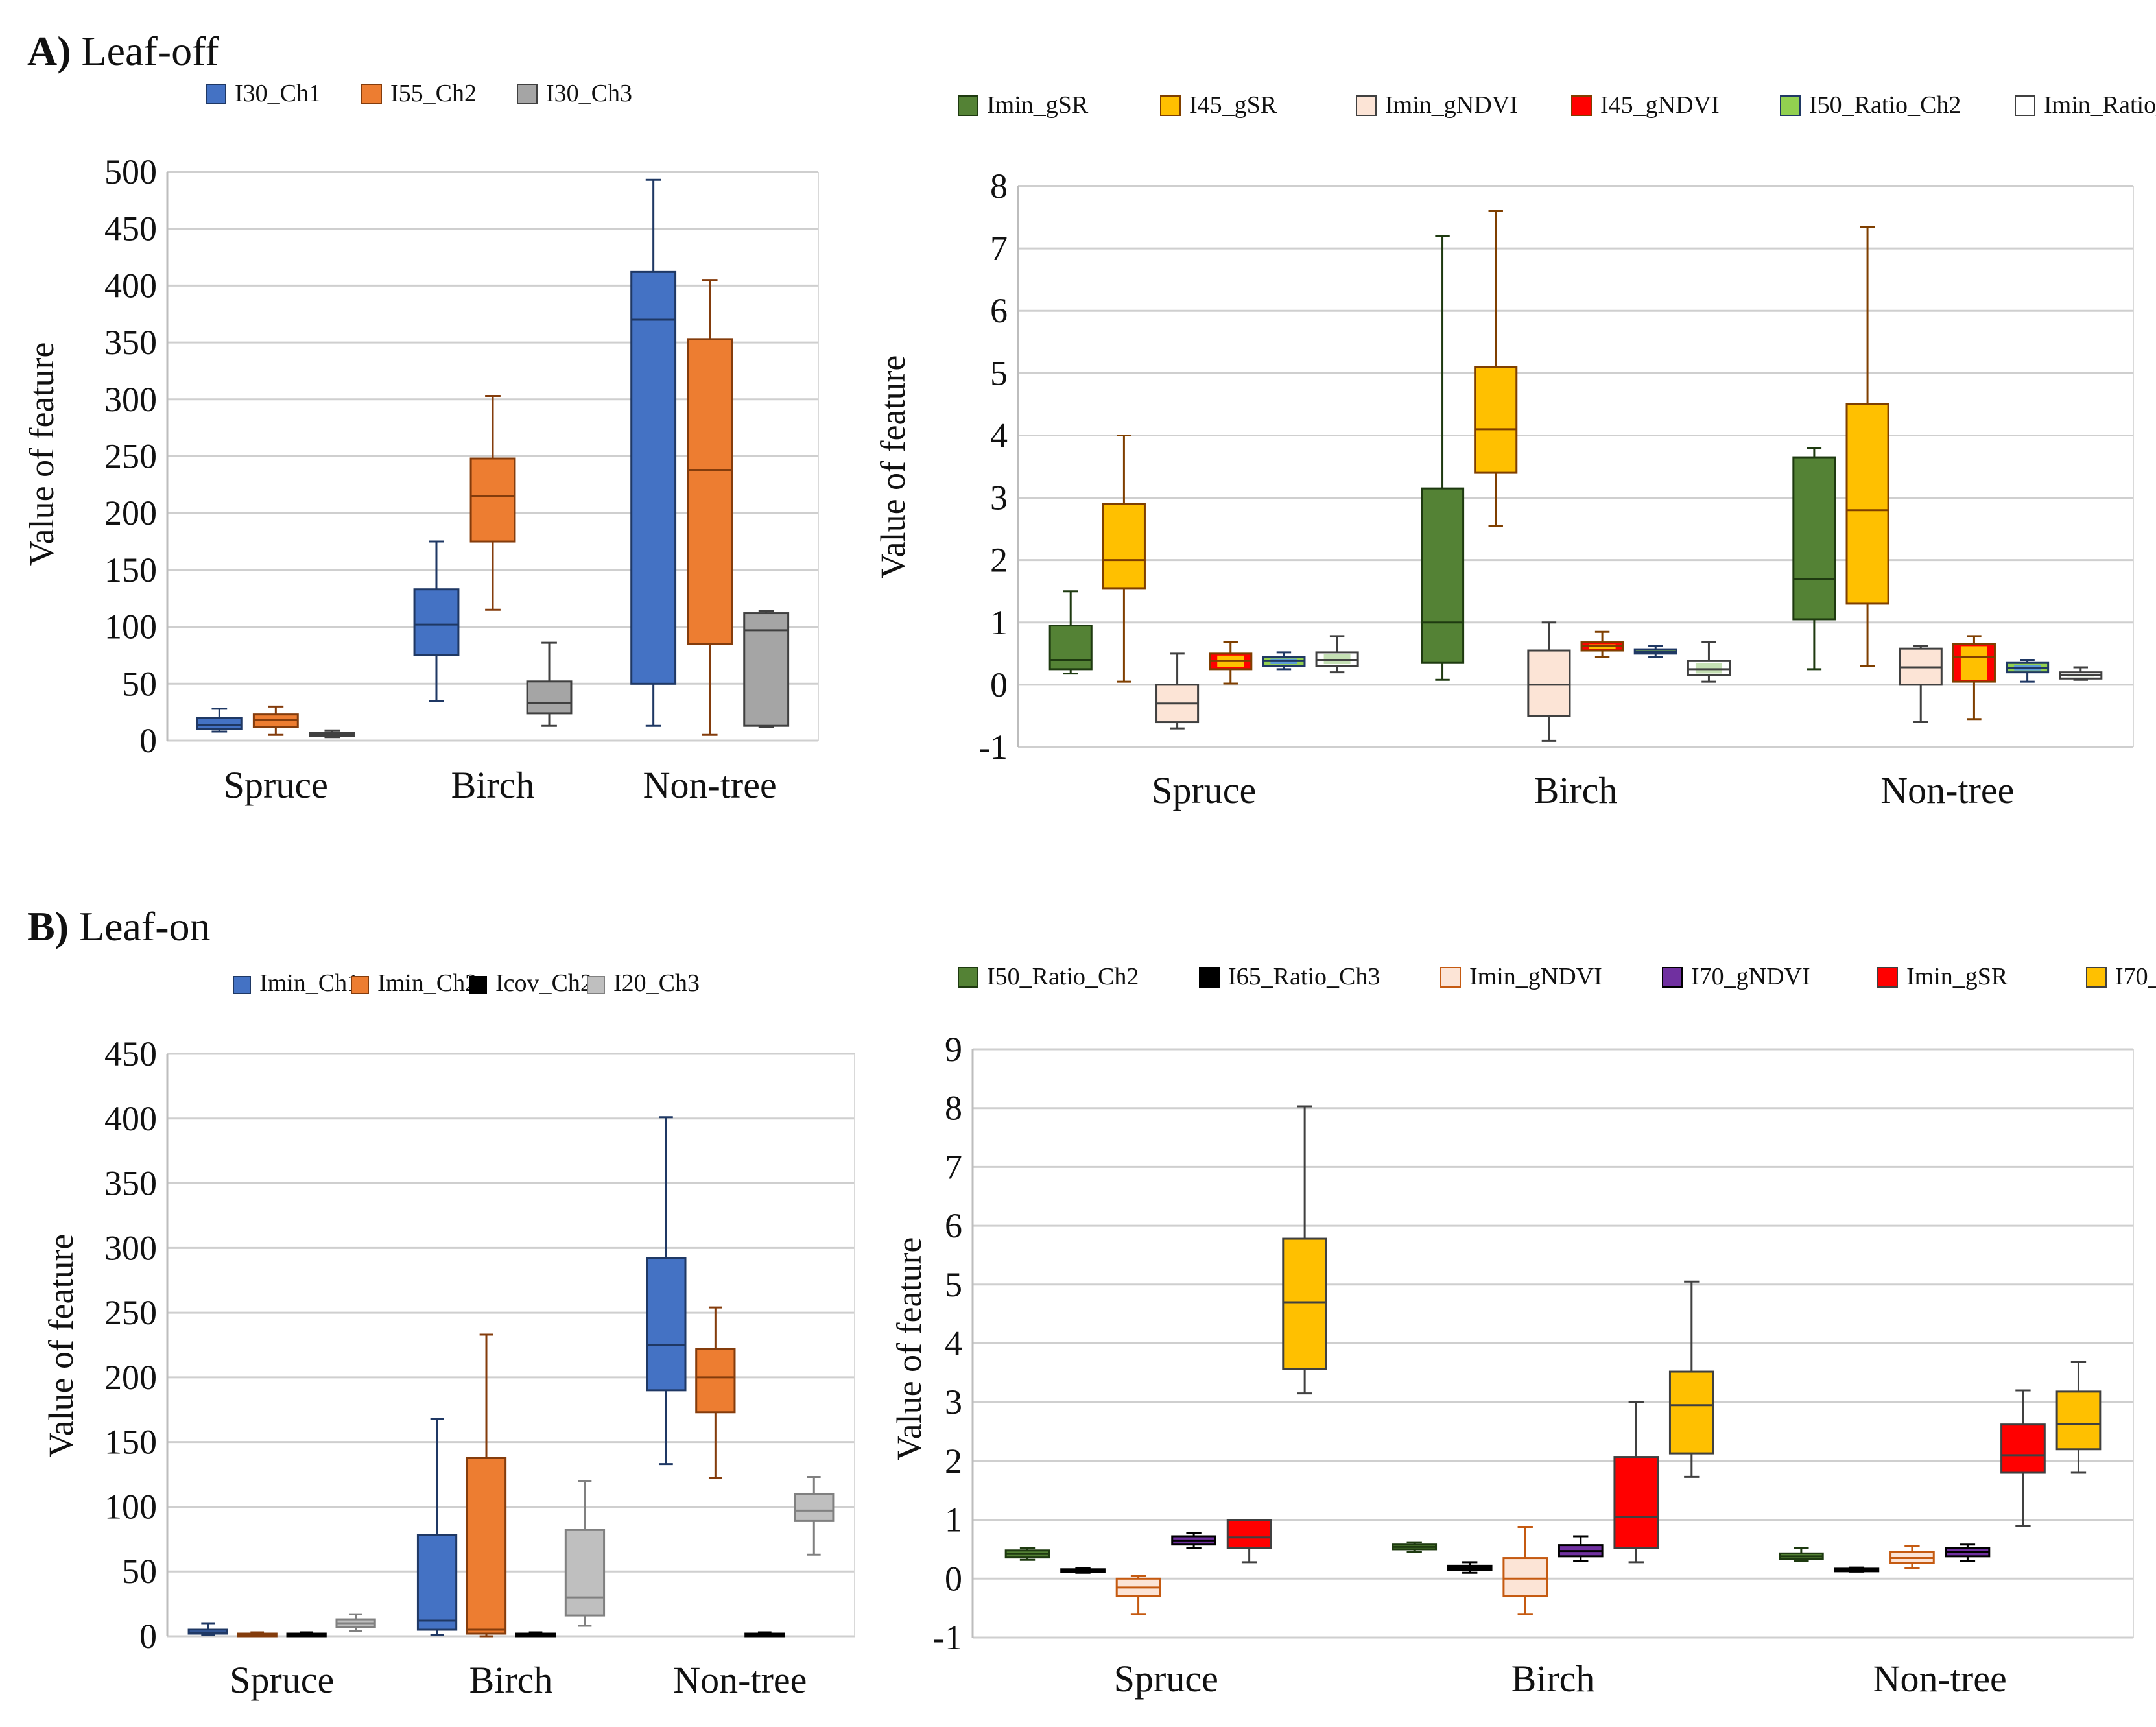 This screenshot has width=2156, height=1727. What do you see at coordinates (130, 171) in the screenshot?
I see `y-tick-label: 500` at bounding box center [130, 171].